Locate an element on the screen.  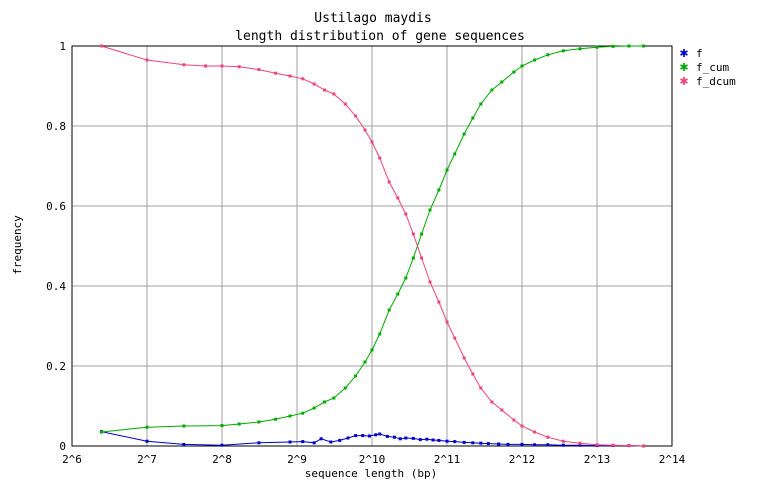
x-tick-label: 2^12 is located at coordinates (522, 459).